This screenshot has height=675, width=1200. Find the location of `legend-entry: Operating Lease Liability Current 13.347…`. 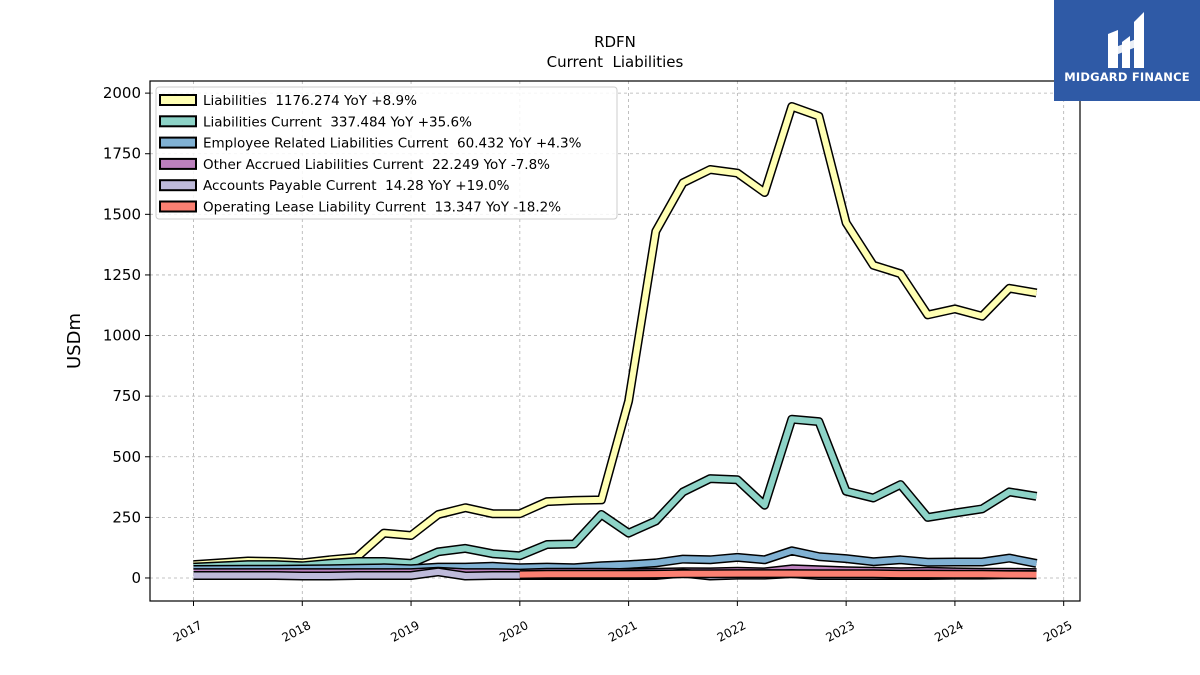

legend-entry: Operating Lease Liability Current 13.347… is located at coordinates (382, 208).